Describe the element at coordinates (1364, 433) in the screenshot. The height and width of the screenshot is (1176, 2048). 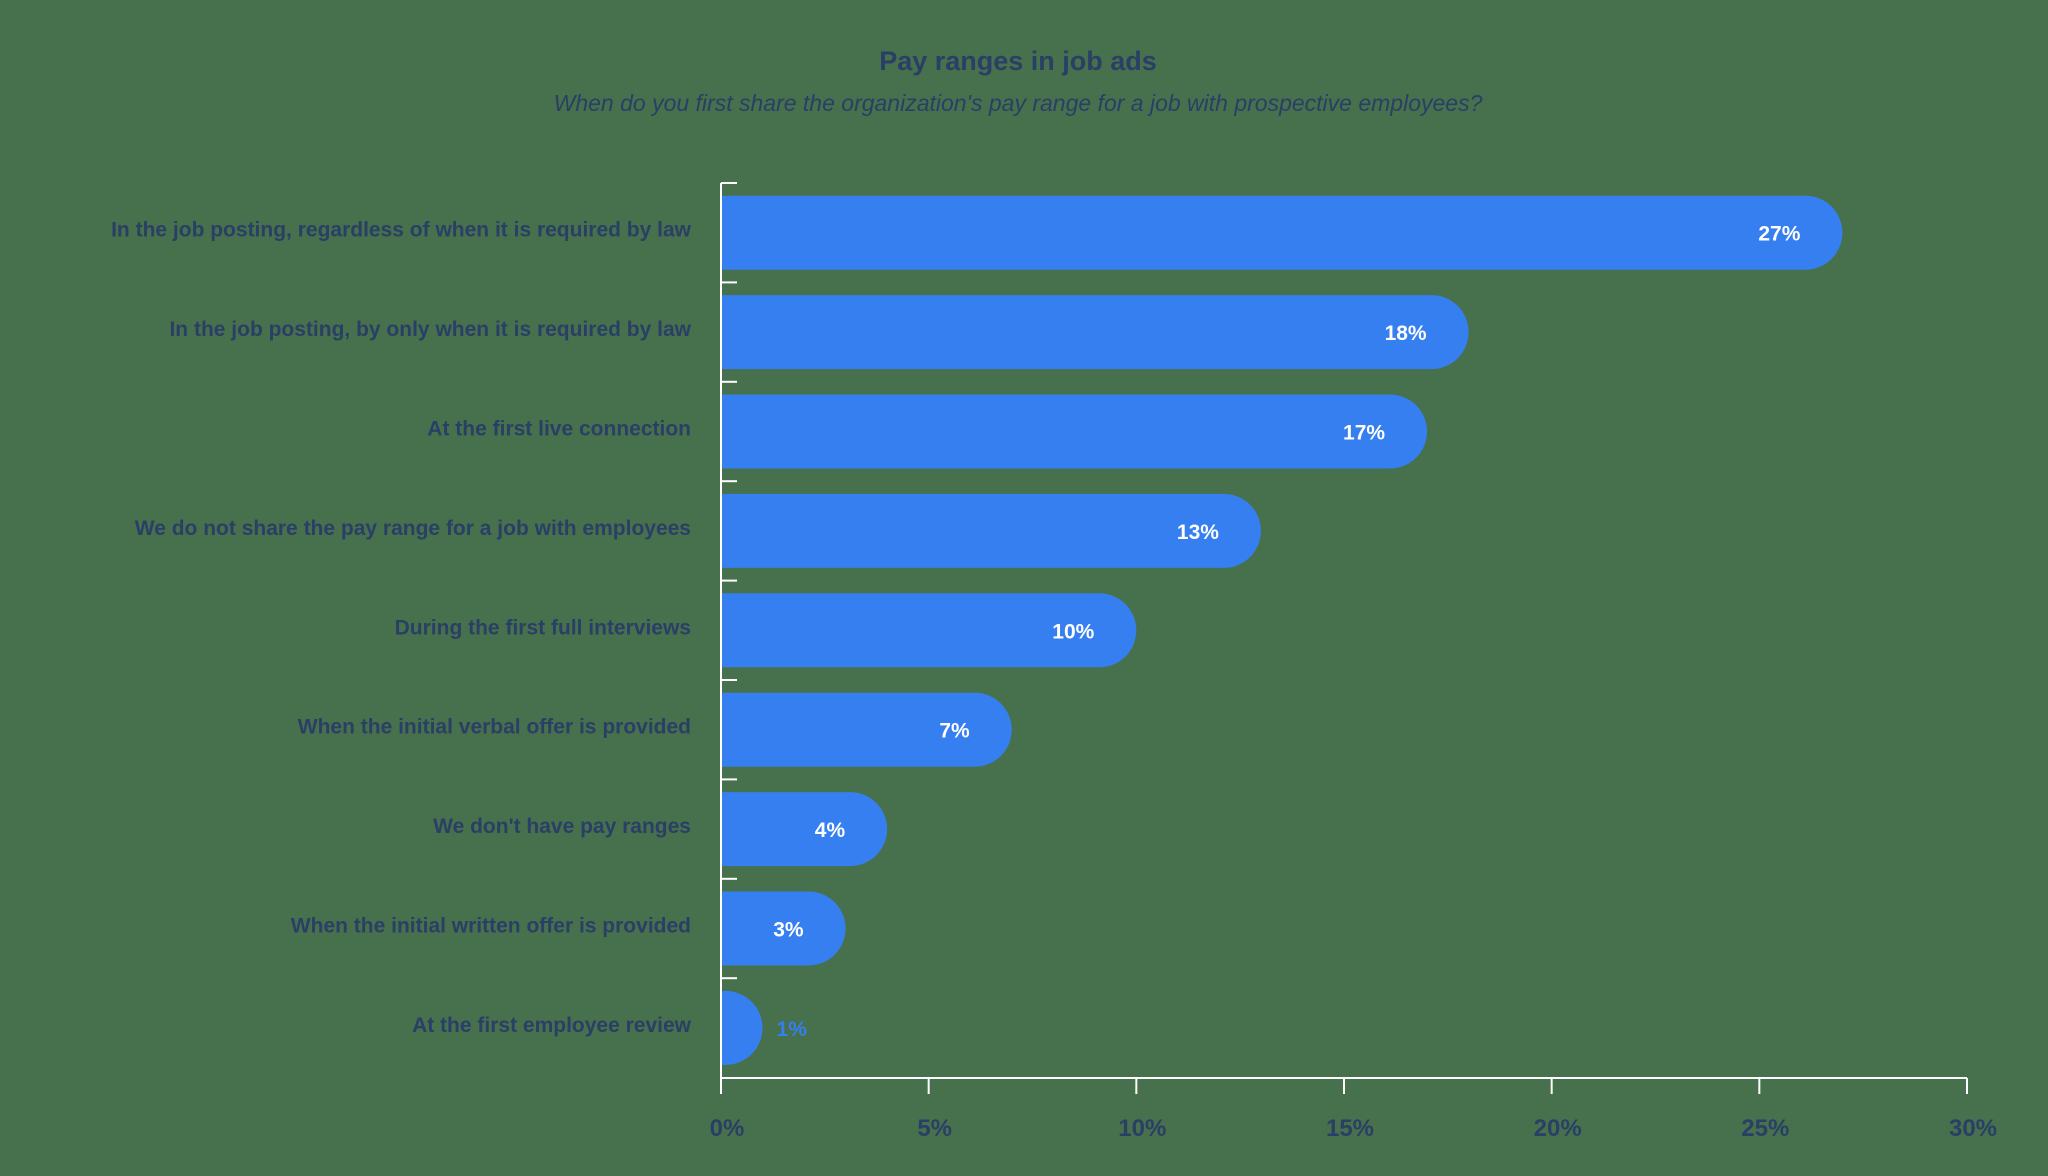
I see `value-label: 17%` at that location.